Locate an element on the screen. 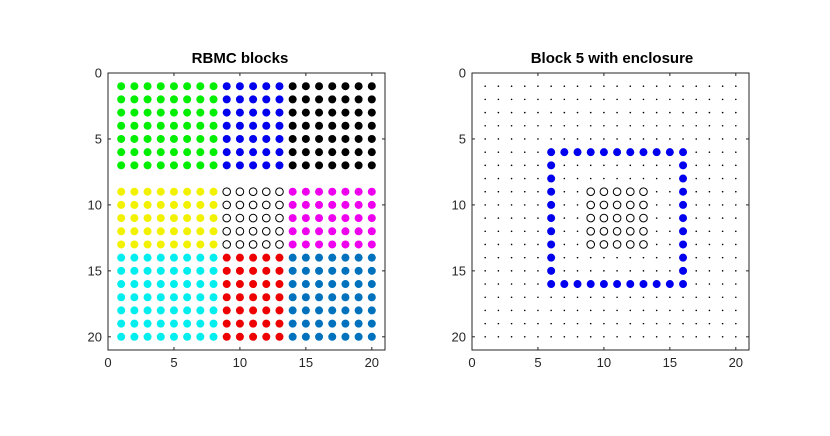 The width and height of the screenshot is (830, 436). y-tick-label: 10 is located at coordinates (95, 204).